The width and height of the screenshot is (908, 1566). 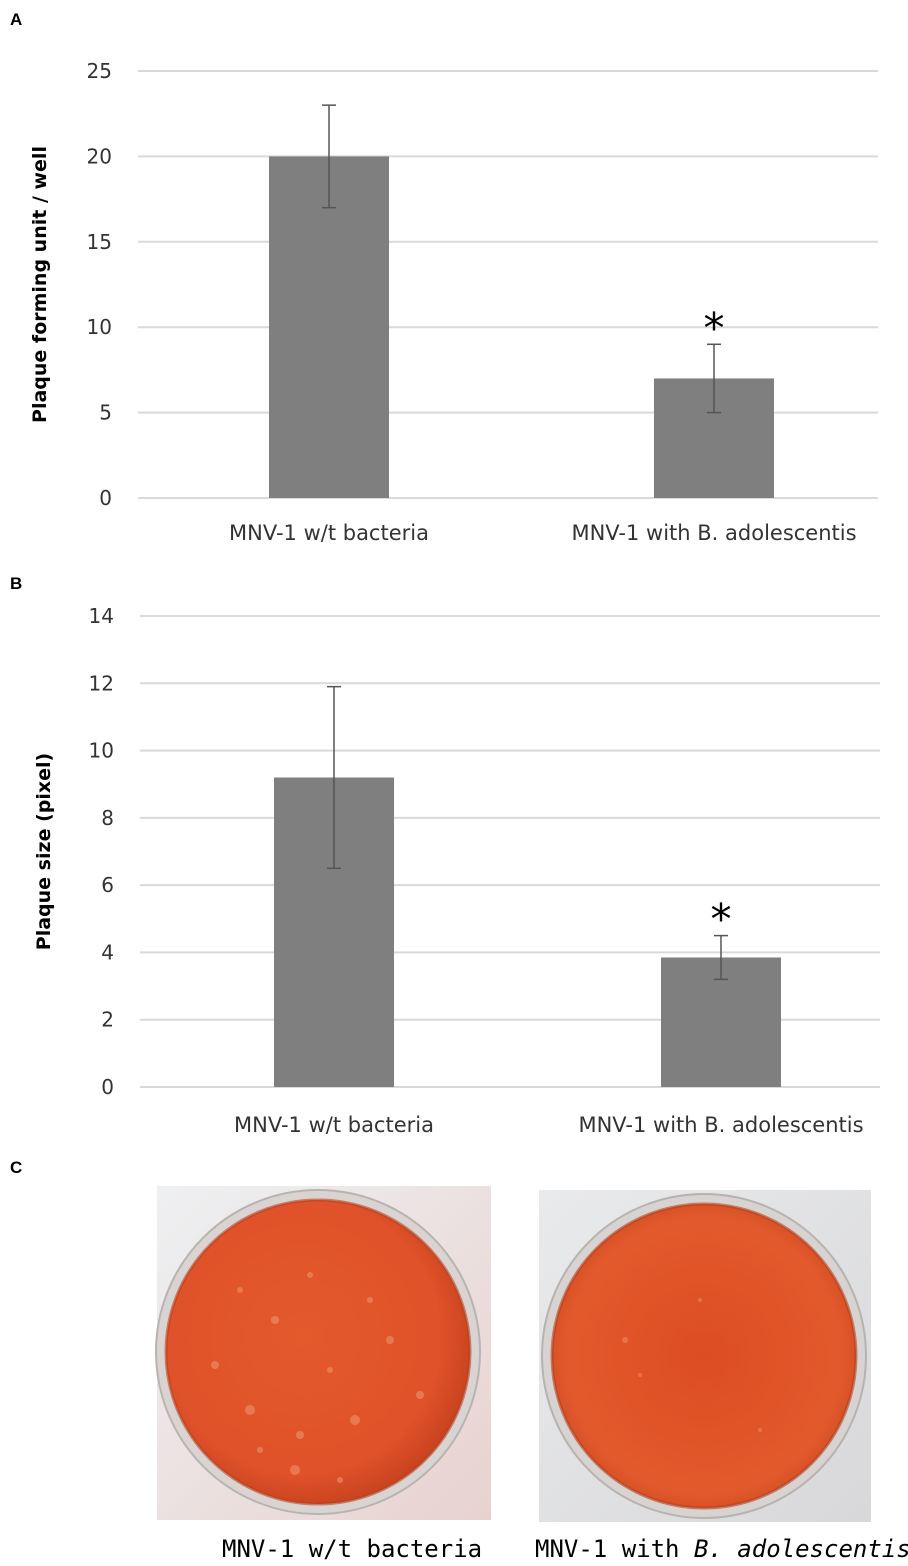 What do you see at coordinates (107, 885) in the screenshot?
I see `y-tick-label: 6` at bounding box center [107, 885].